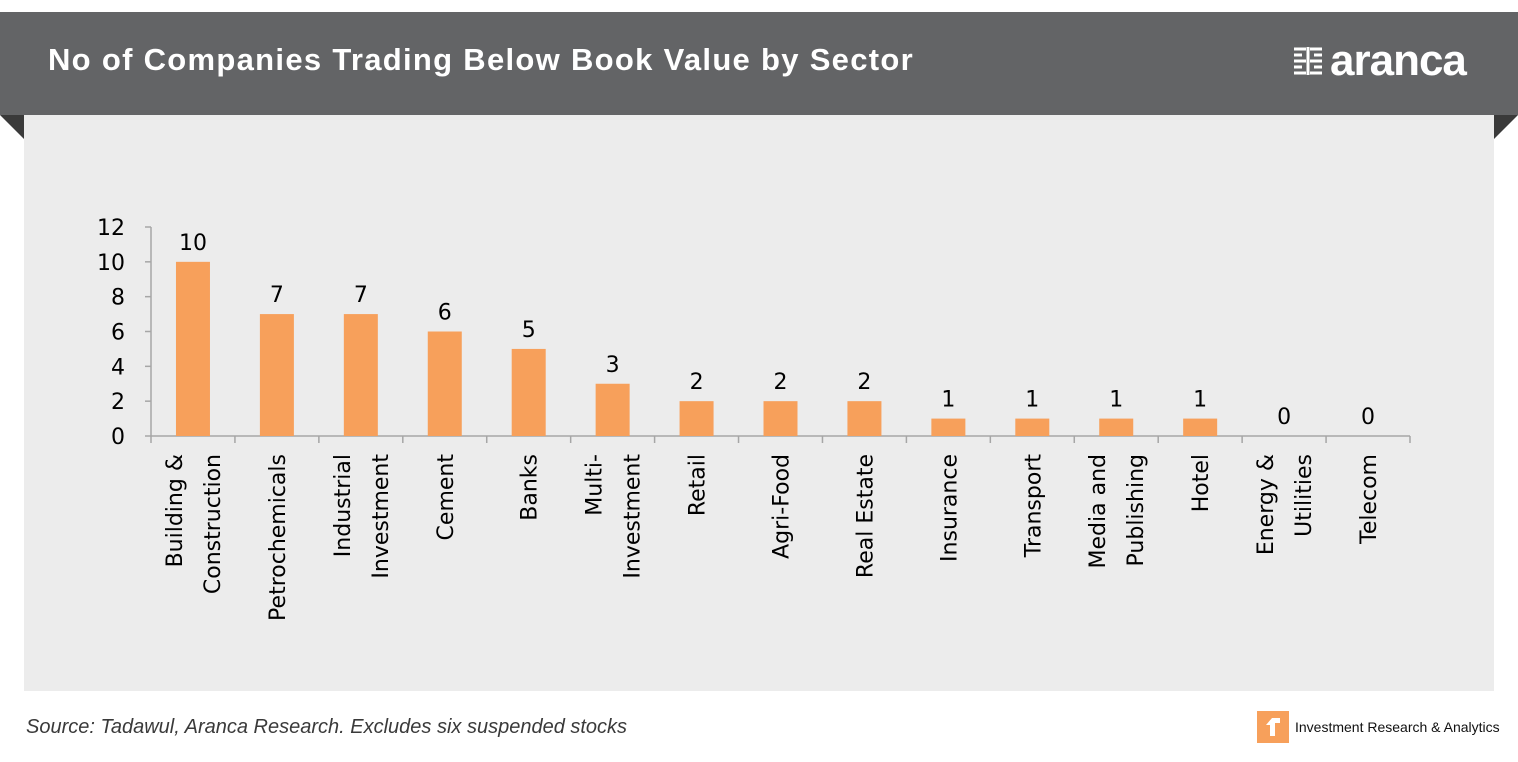  I want to click on brand-name: aranca, so click(1398, 60).